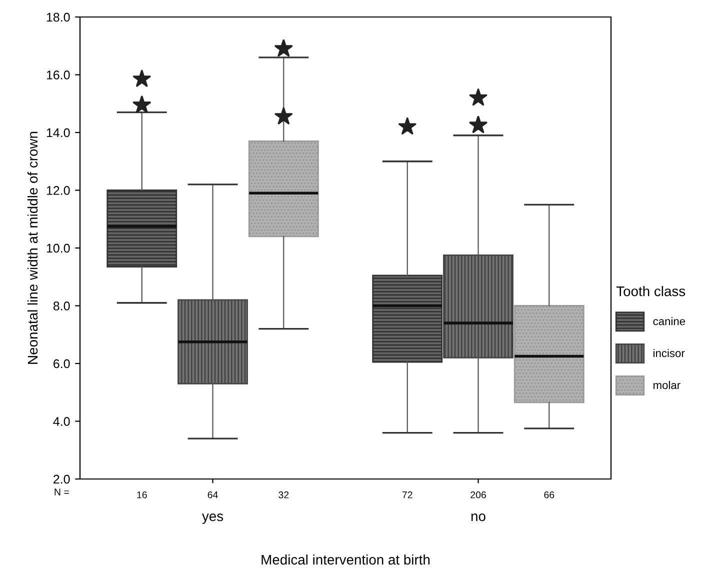 The height and width of the screenshot is (569, 701). What do you see at coordinates (669, 353) in the screenshot?
I see `legend-label: incisor` at bounding box center [669, 353].